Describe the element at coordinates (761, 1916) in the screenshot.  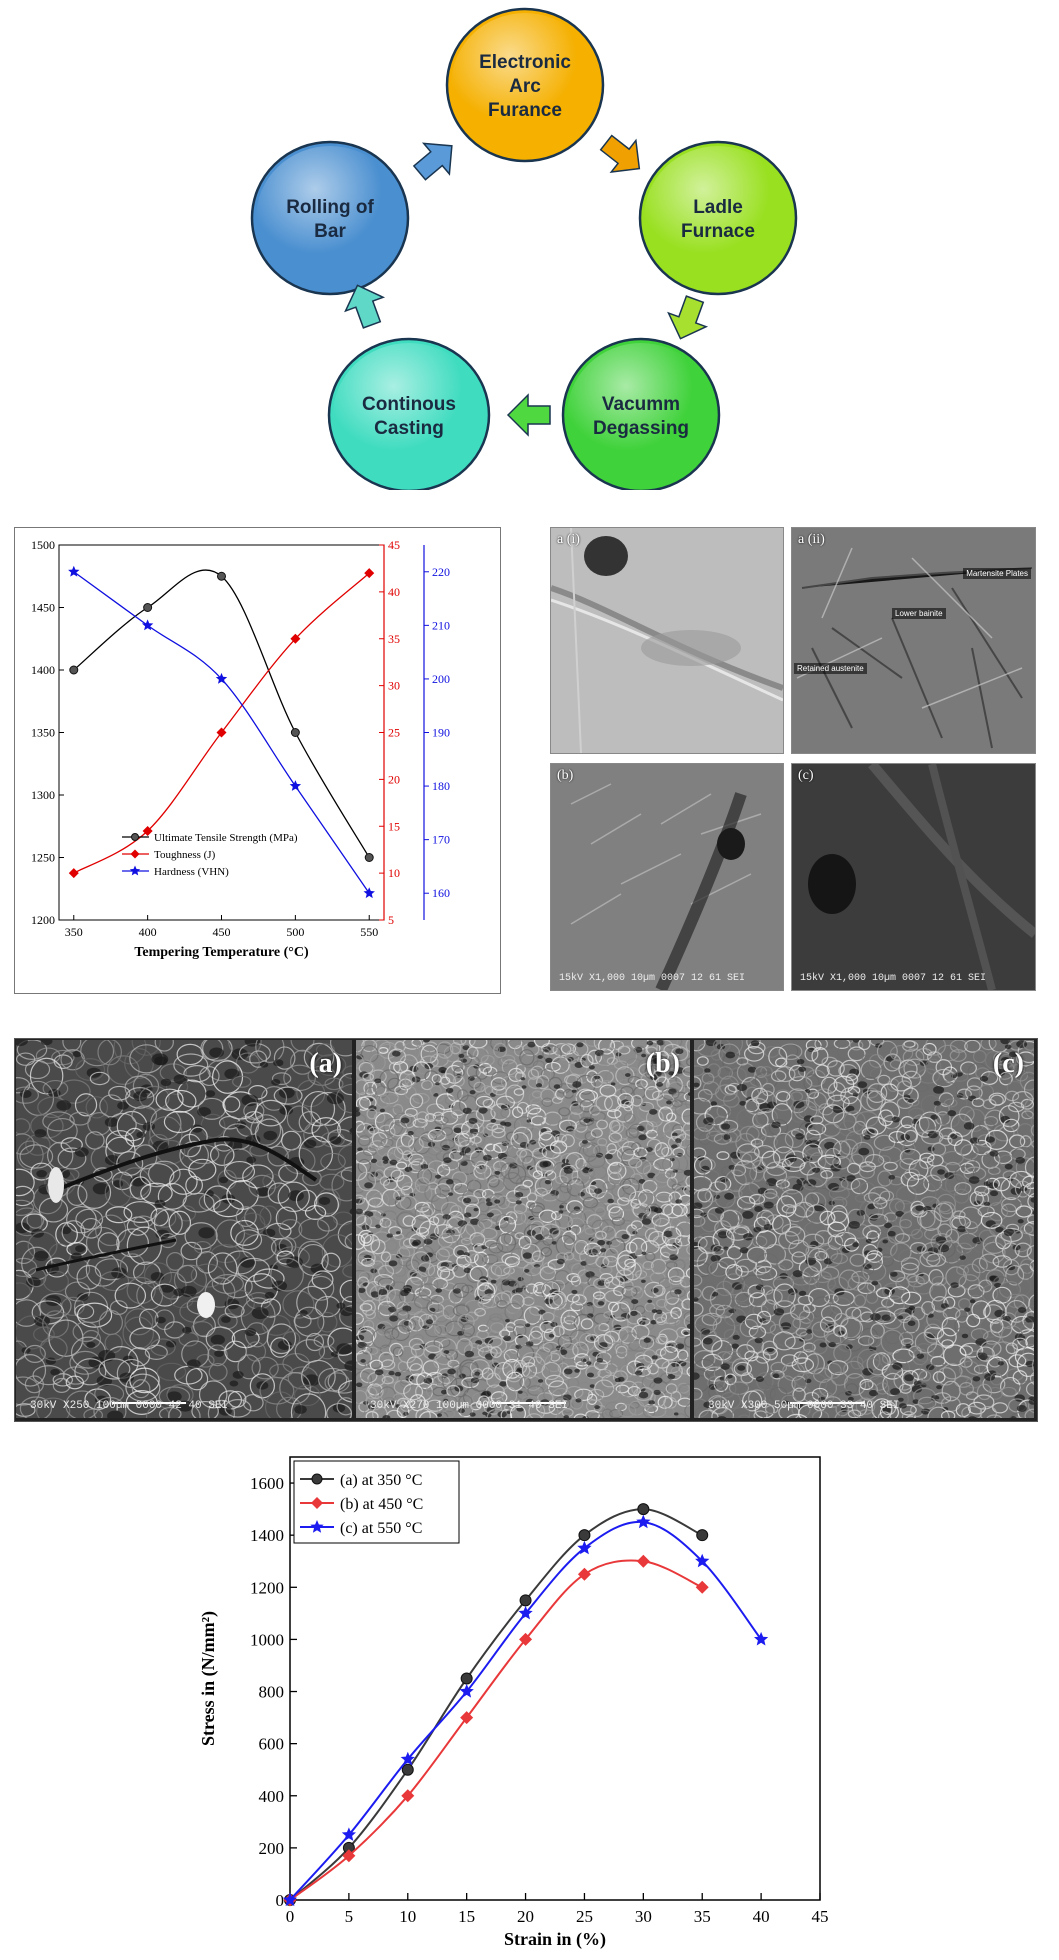
I see `x-tick-label: 40` at that location.